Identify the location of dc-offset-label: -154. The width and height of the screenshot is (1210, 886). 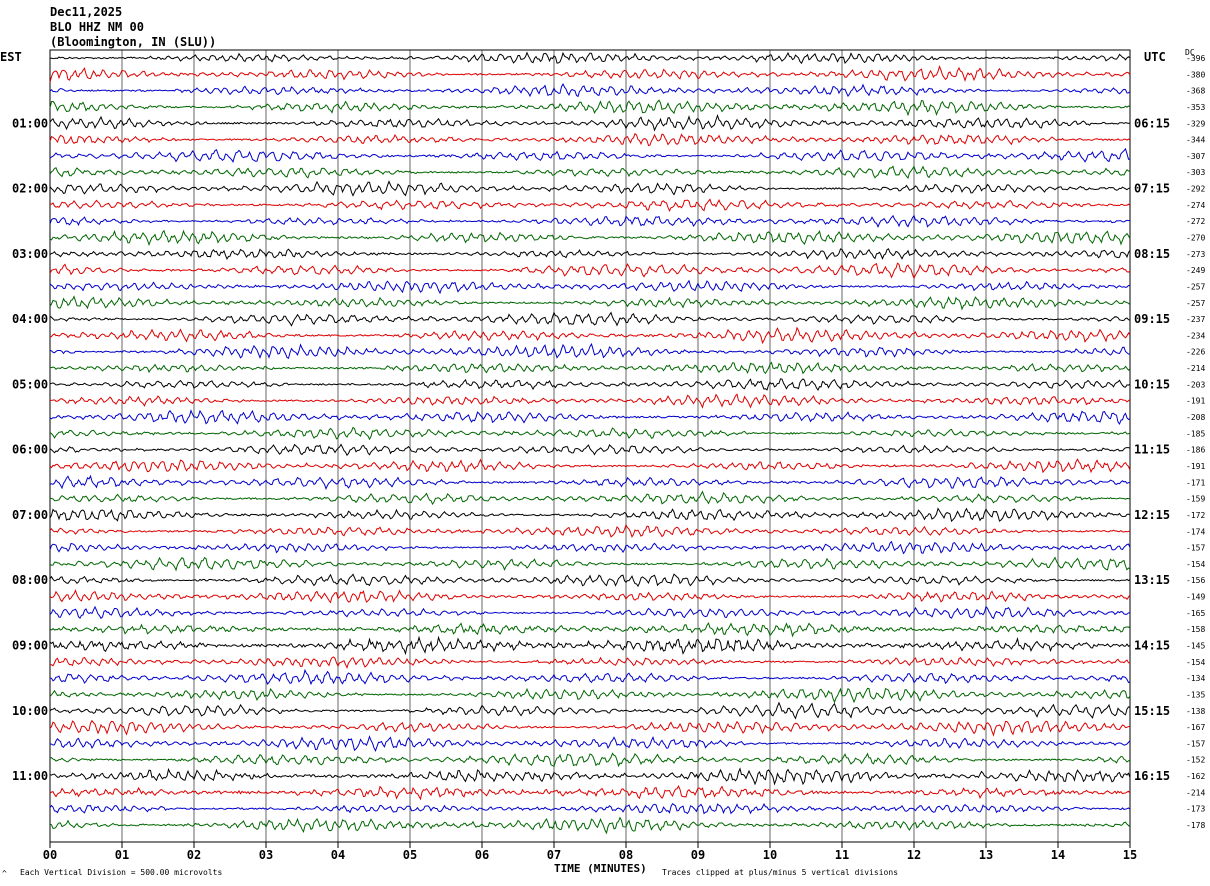
(1195, 564).